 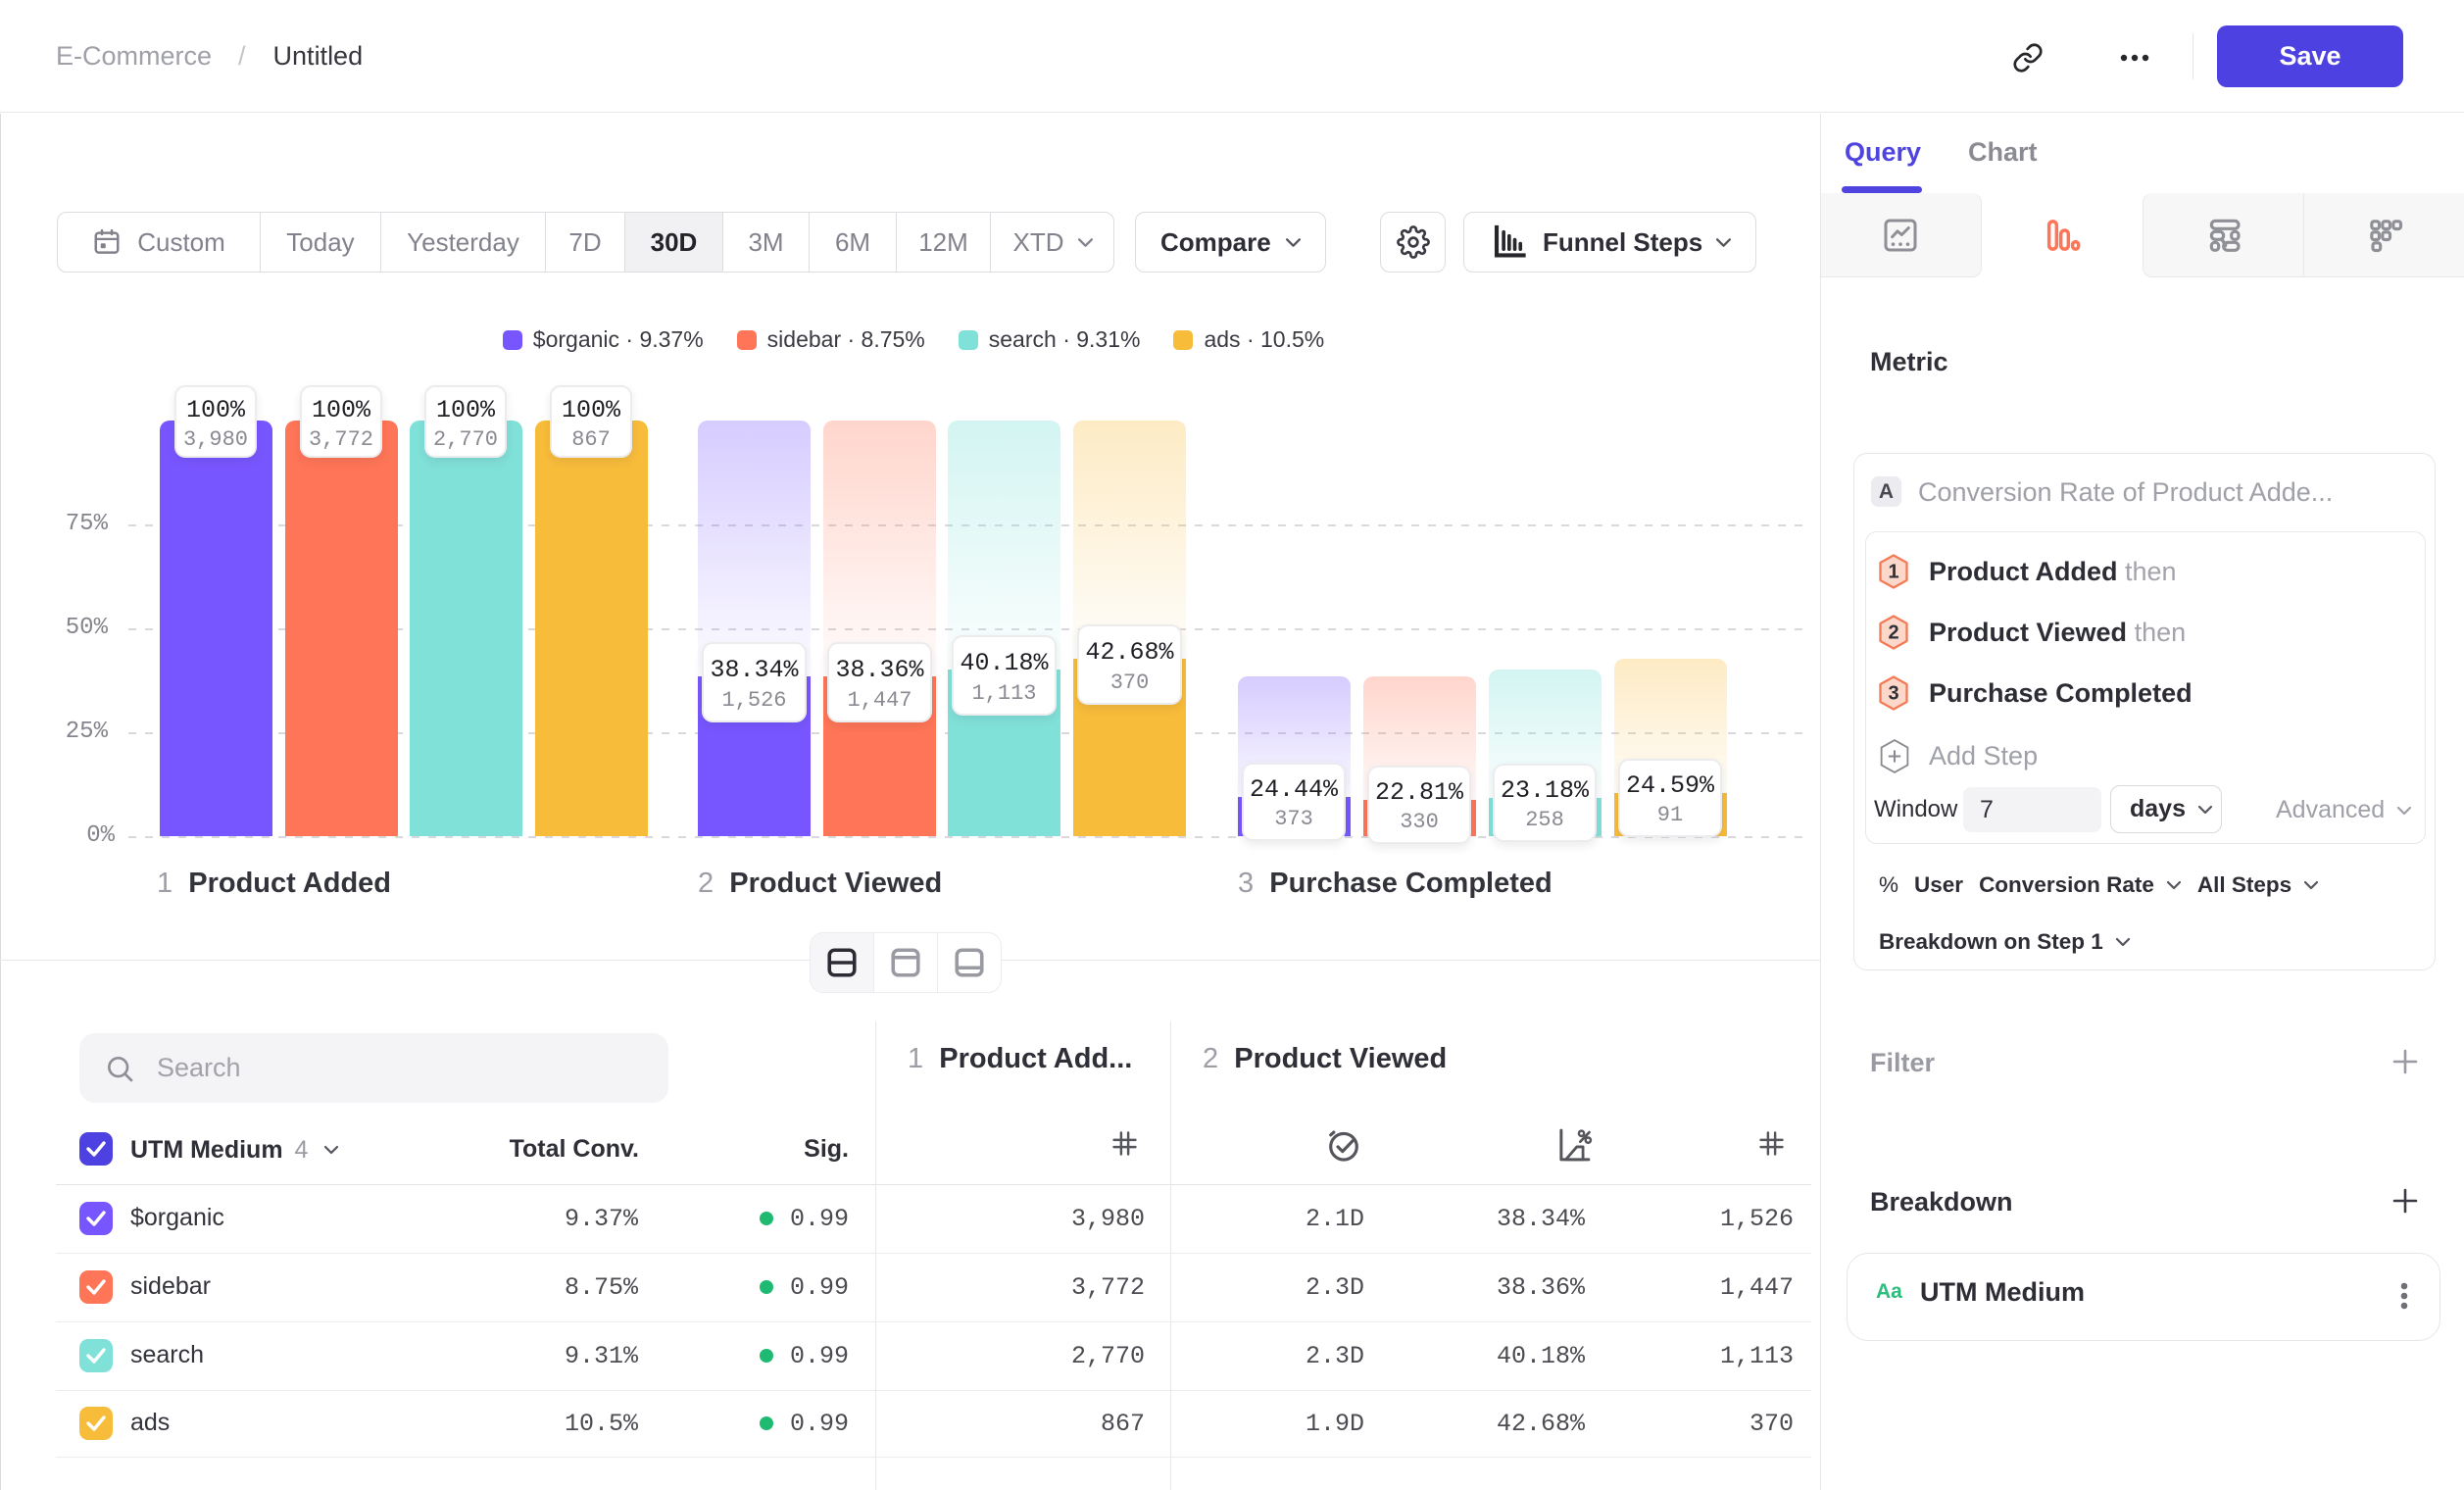 I want to click on svg-text: 1, so click(x=1893, y=573).